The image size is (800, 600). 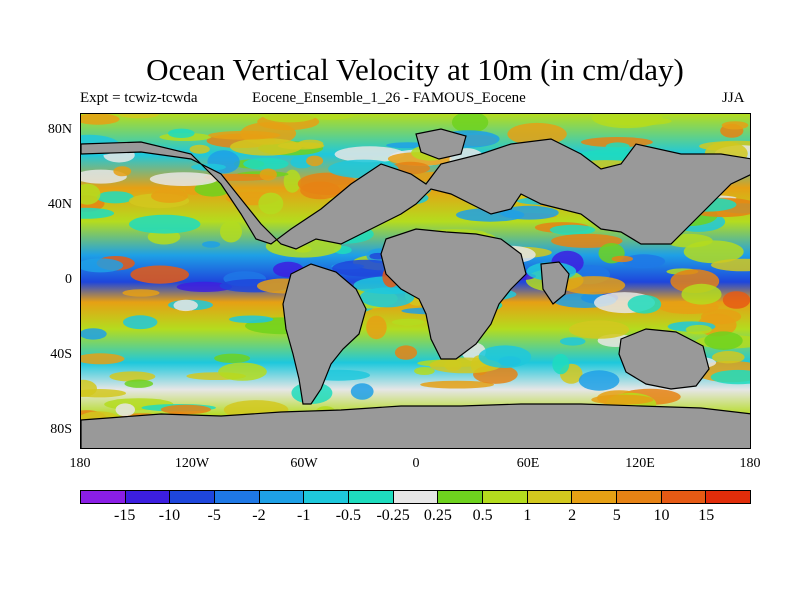 What do you see at coordinates (59, 204) in the screenshot?
I see `lat-label-40n: 40N` at bounding box center [59, 204].